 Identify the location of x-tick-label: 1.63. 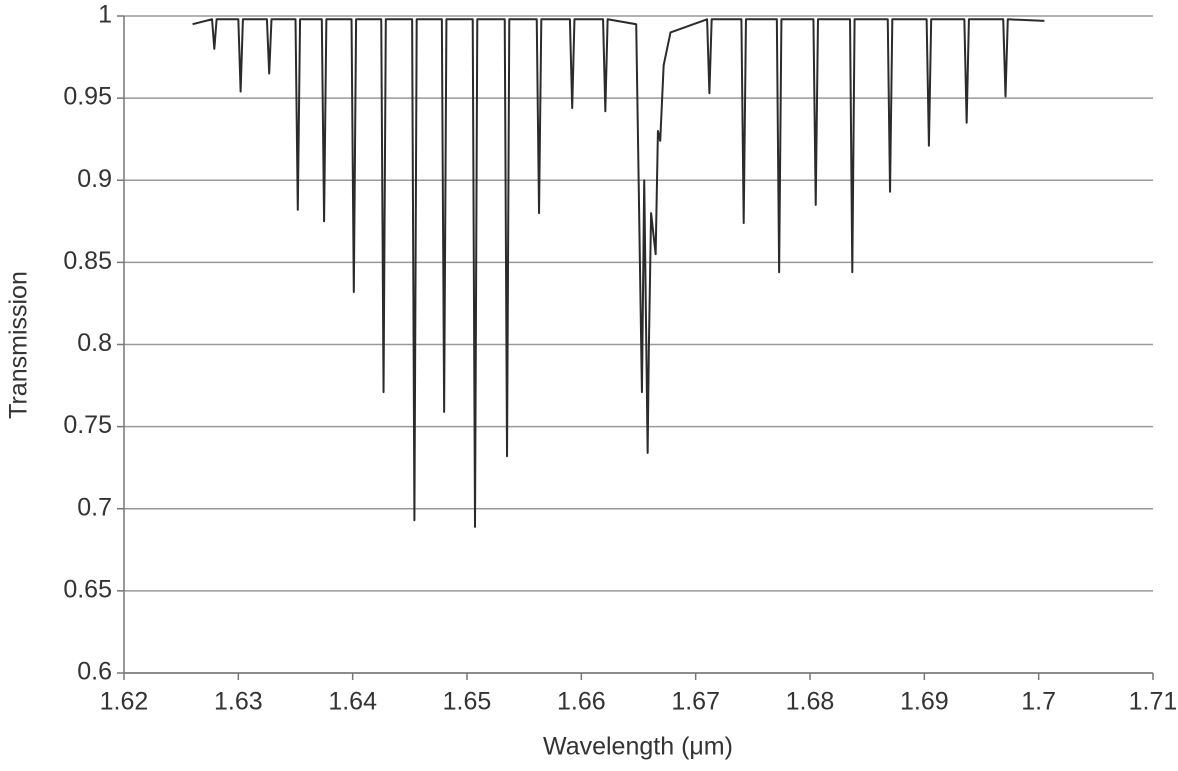
(238, 702).